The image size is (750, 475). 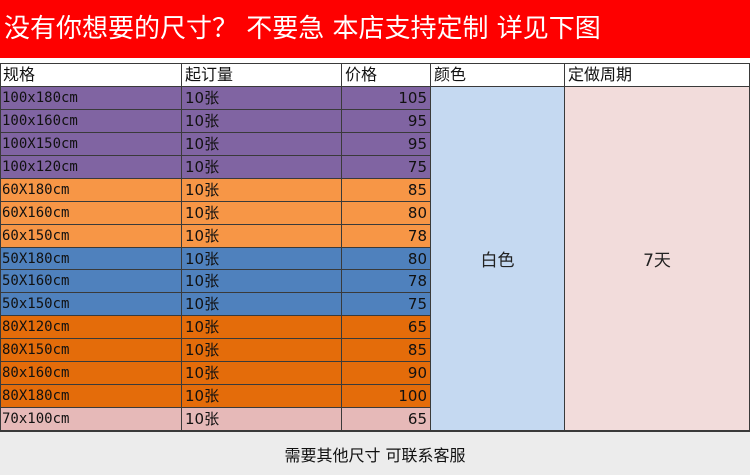 I want to click on header-size: 规格, so click(x=91, y=75).